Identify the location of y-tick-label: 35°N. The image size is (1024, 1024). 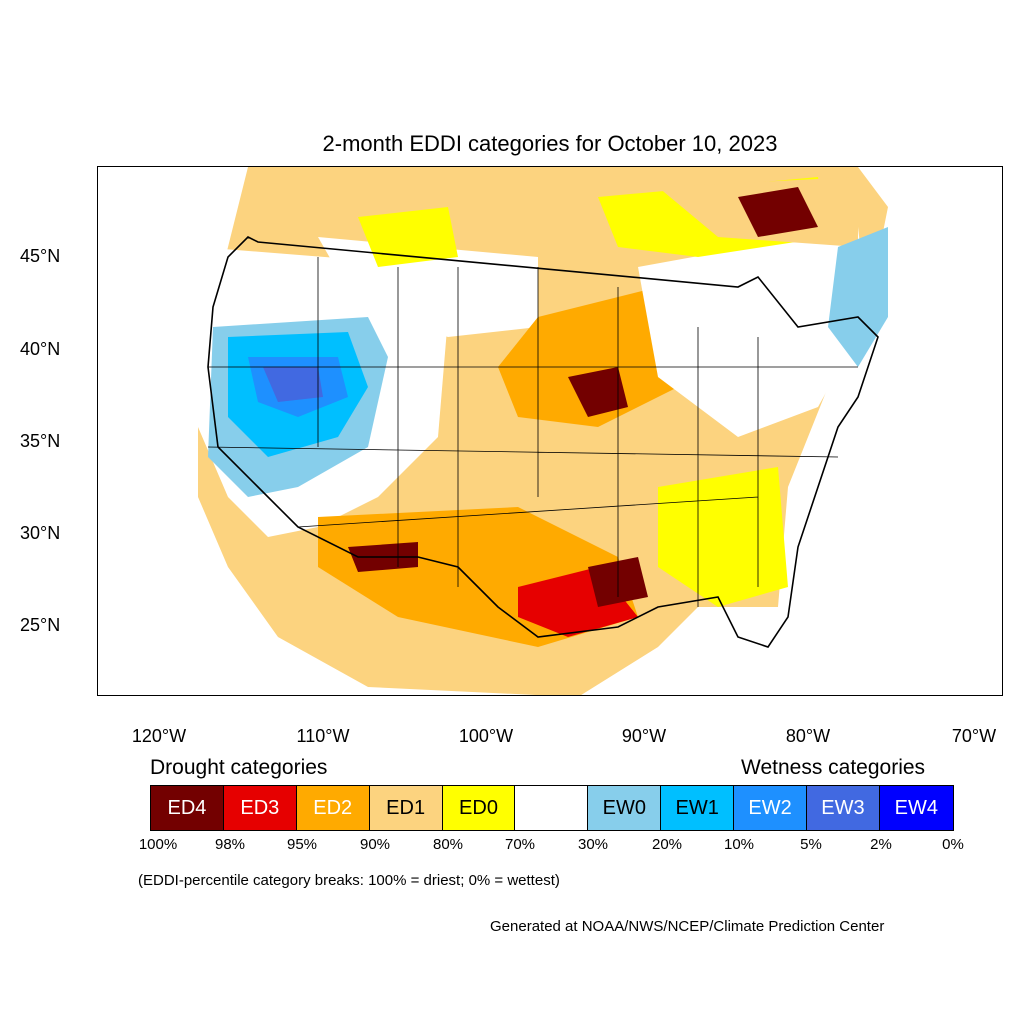
(40, 441).